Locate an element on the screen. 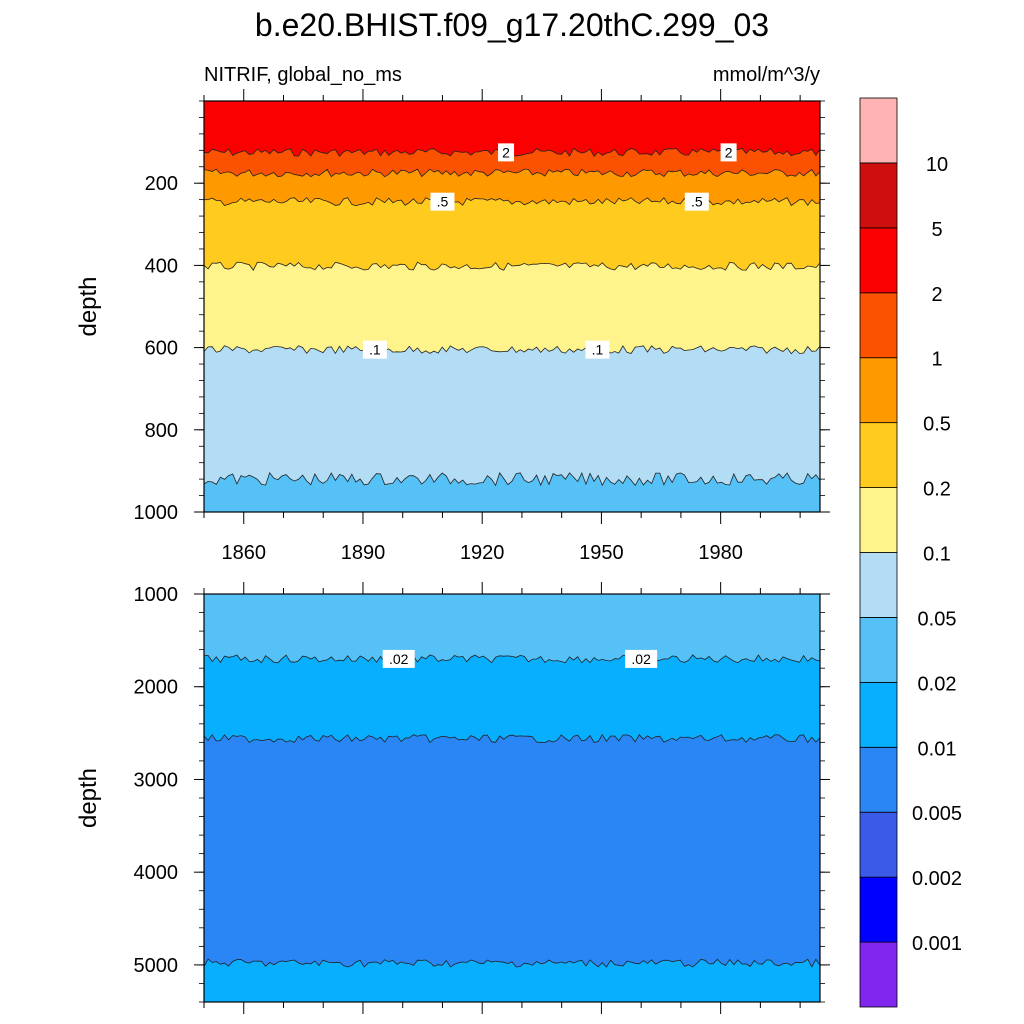 This screenshot has width=1024, height=1024. colorbar-label-2: 0.005 is located at coordinates (937, 814).